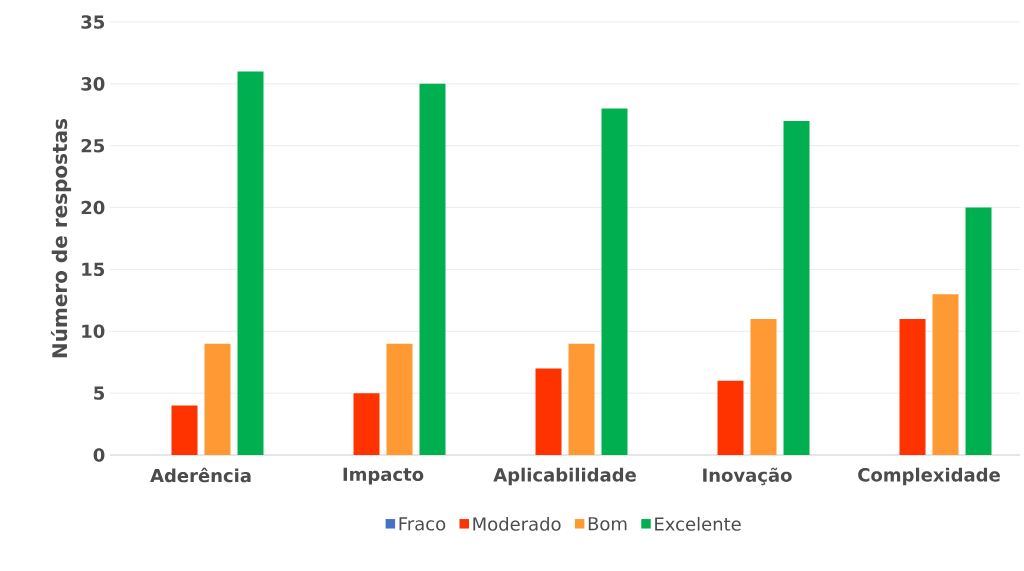  Describe the element at coordinates (383, 476) in the screenshot. I see `x-tick-label: Impacto` at that location.